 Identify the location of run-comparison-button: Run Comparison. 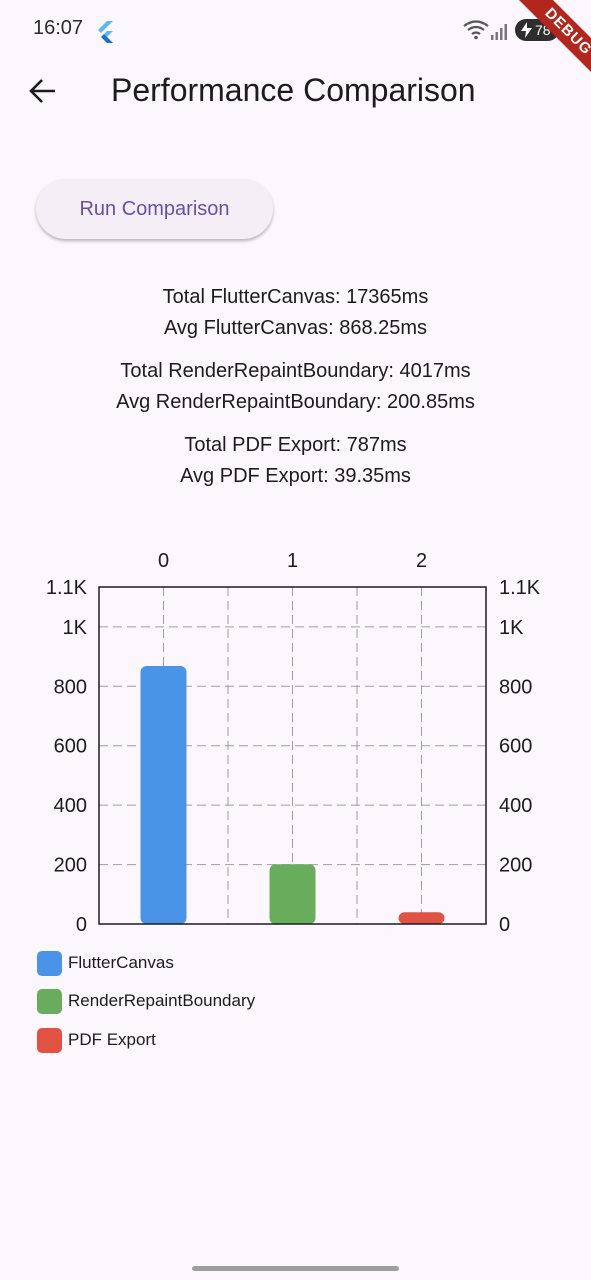
(154, 209).